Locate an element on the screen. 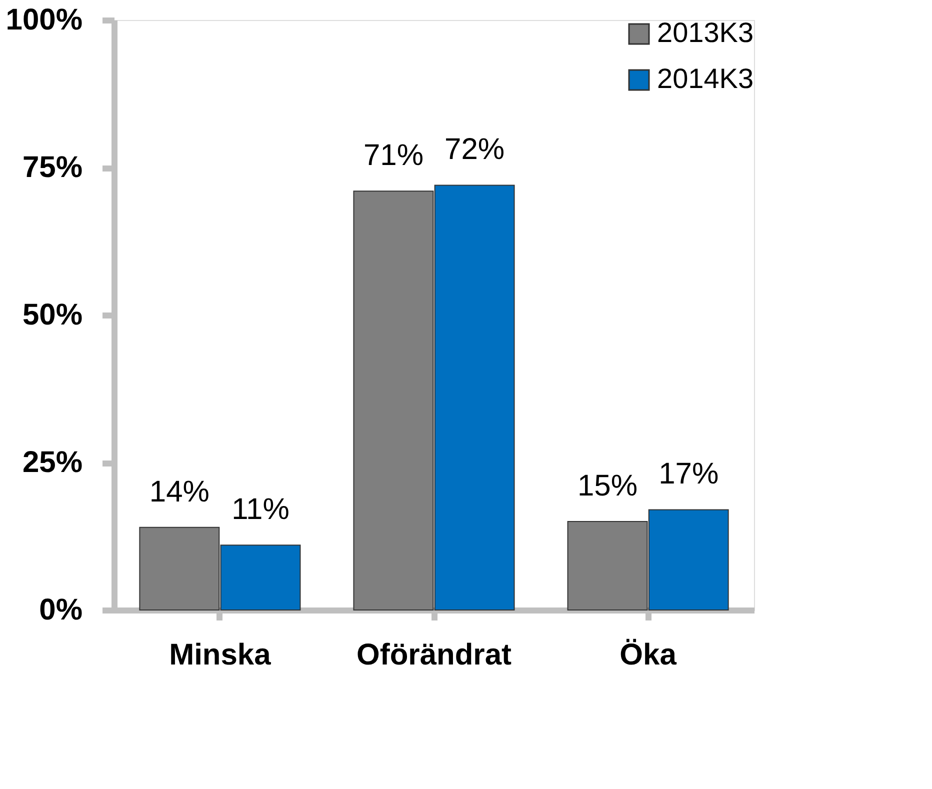 The height and width of the screenshot is (789, 932). data-label: 14% is located at coordinates (179, 491).